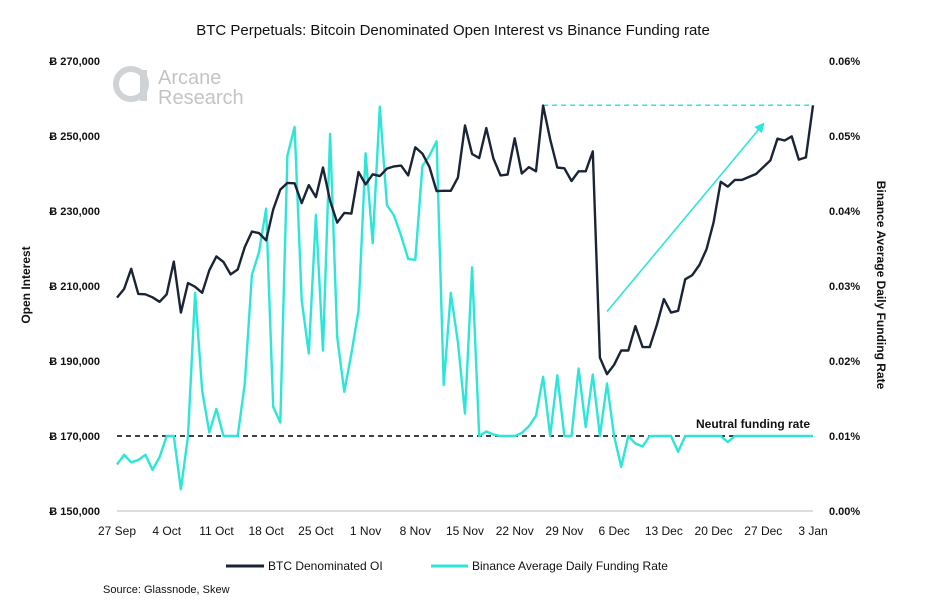  I want to click on source-note: Source: Glassnode, Skew, so click(166, 590).